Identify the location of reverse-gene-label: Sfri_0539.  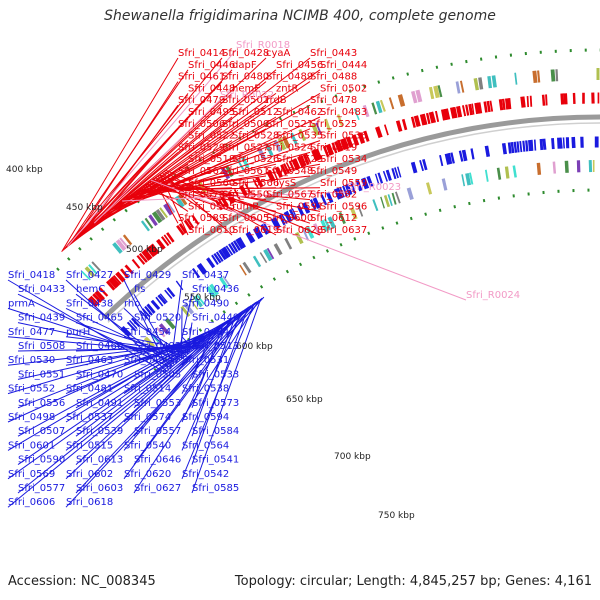
(99, 431).